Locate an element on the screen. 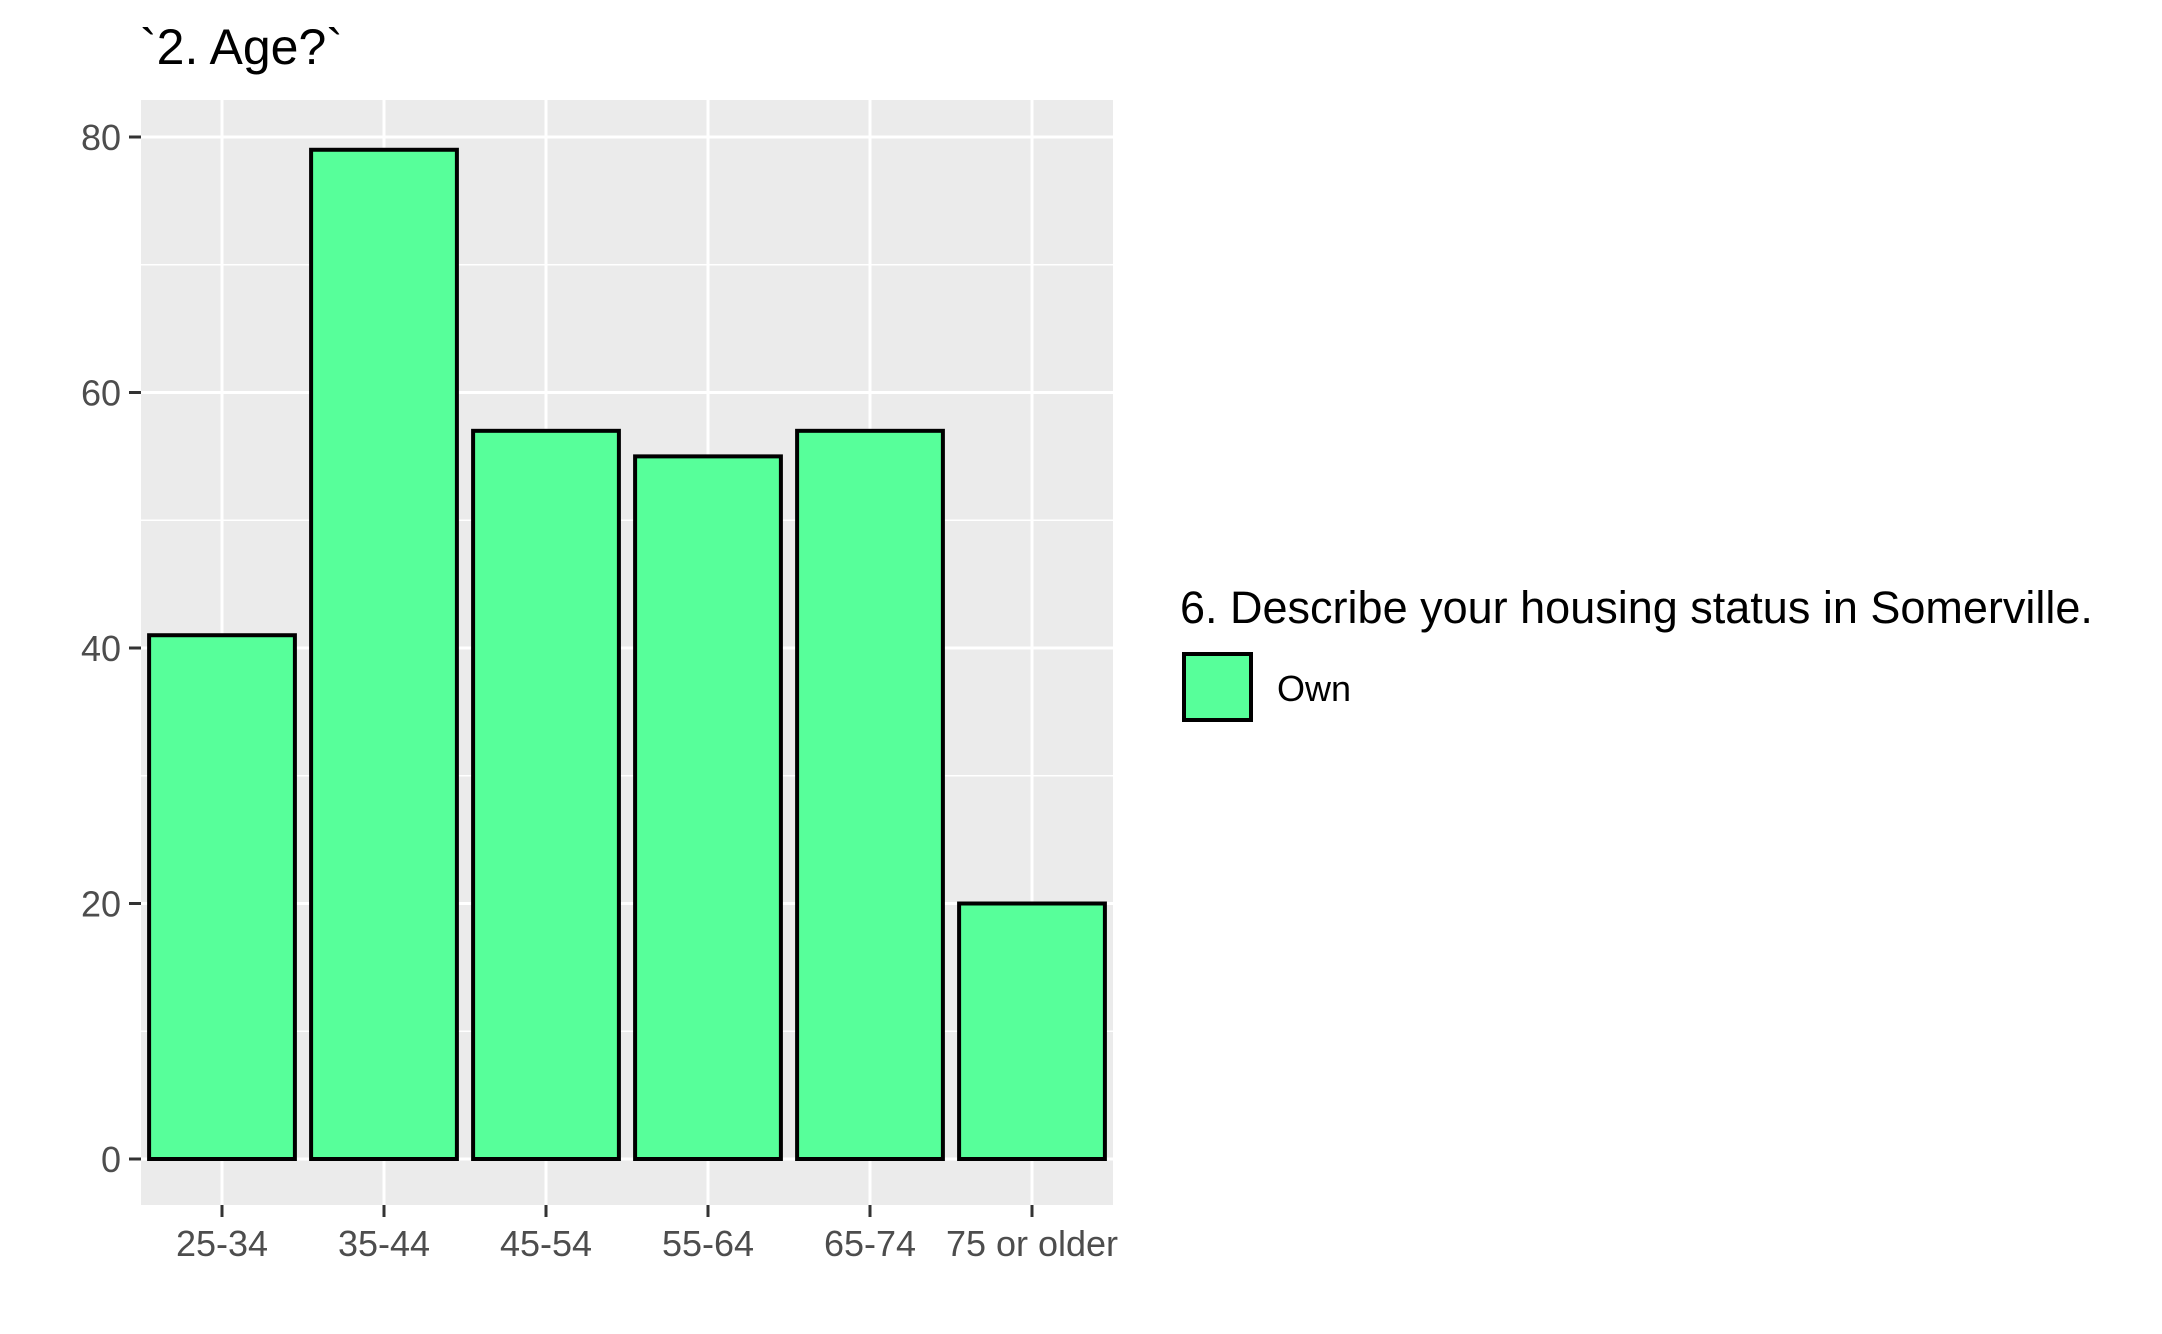  legend-label-own: Own is located at coordinates (1314, 688).